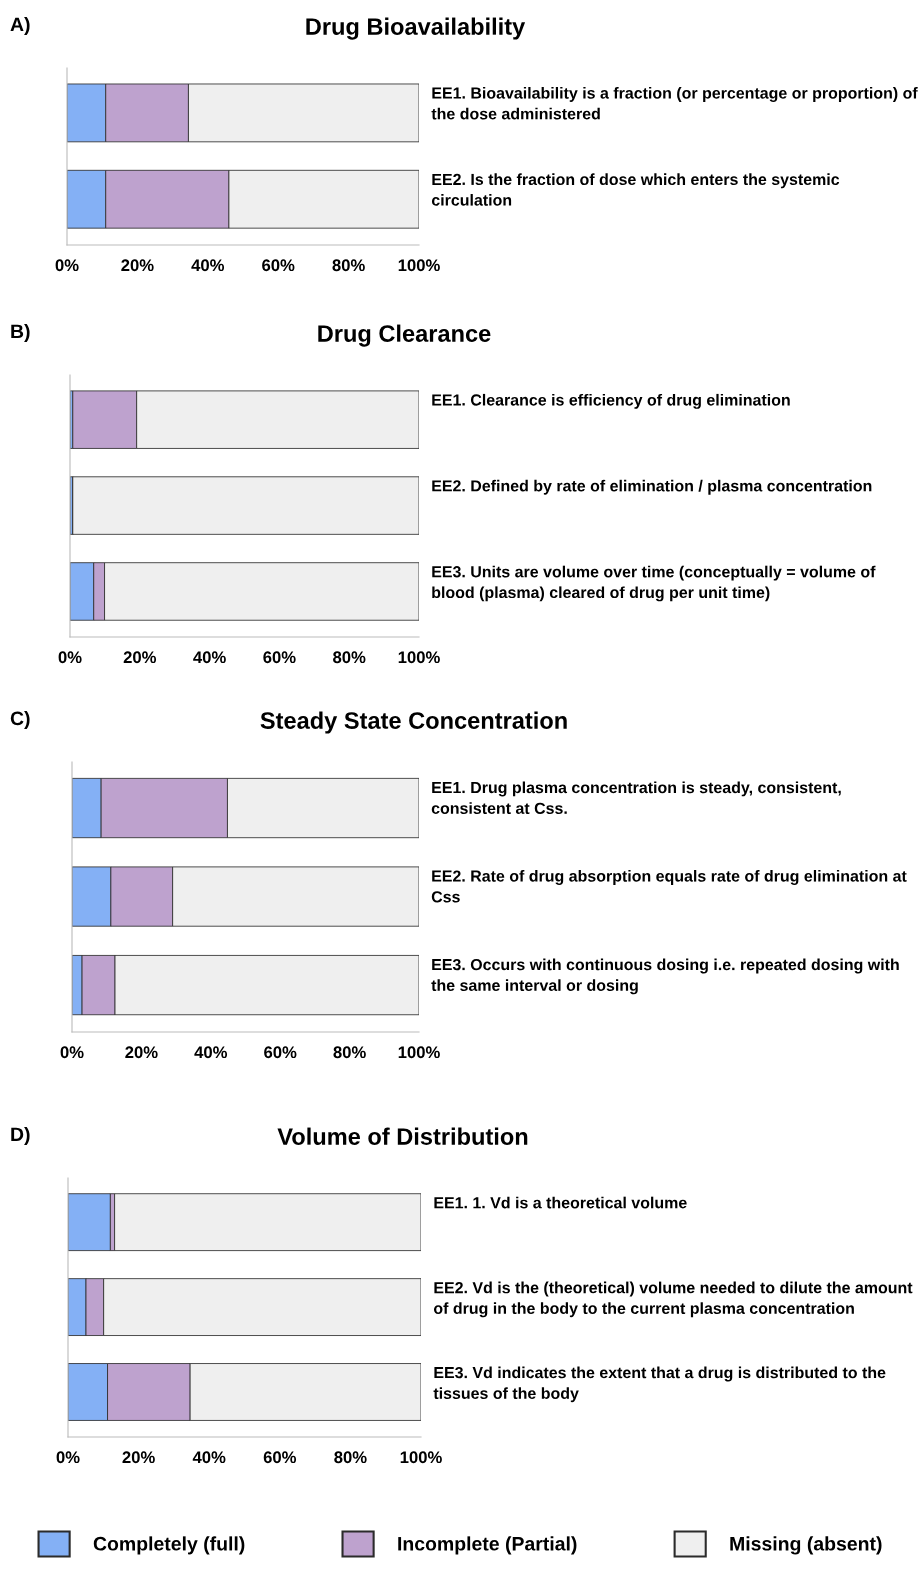 The height and width of the screenshot is (1576, 921). What do you see at coordinates (654, 583) in the screenshot?
I see `y-tick-label: EE3. Units are volume over time (conceptually = volume of blood (plasma) cleared of drug per unit time)` at bounding box center [654, 583].